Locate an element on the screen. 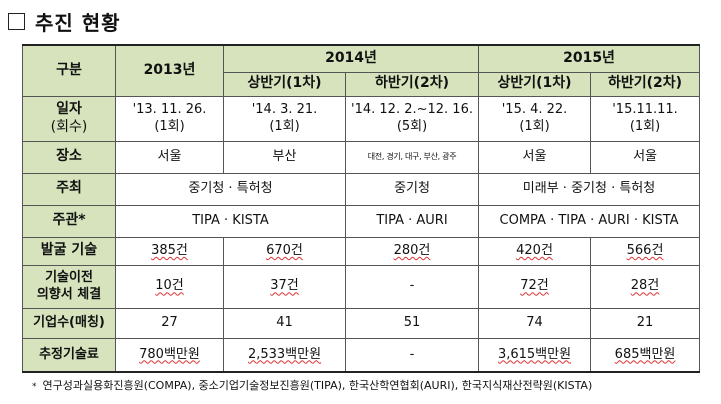 The height and width of the screenshot is (404, 721). header-2015-h2: 하반기(2차) is located at coordinates (645, 84).